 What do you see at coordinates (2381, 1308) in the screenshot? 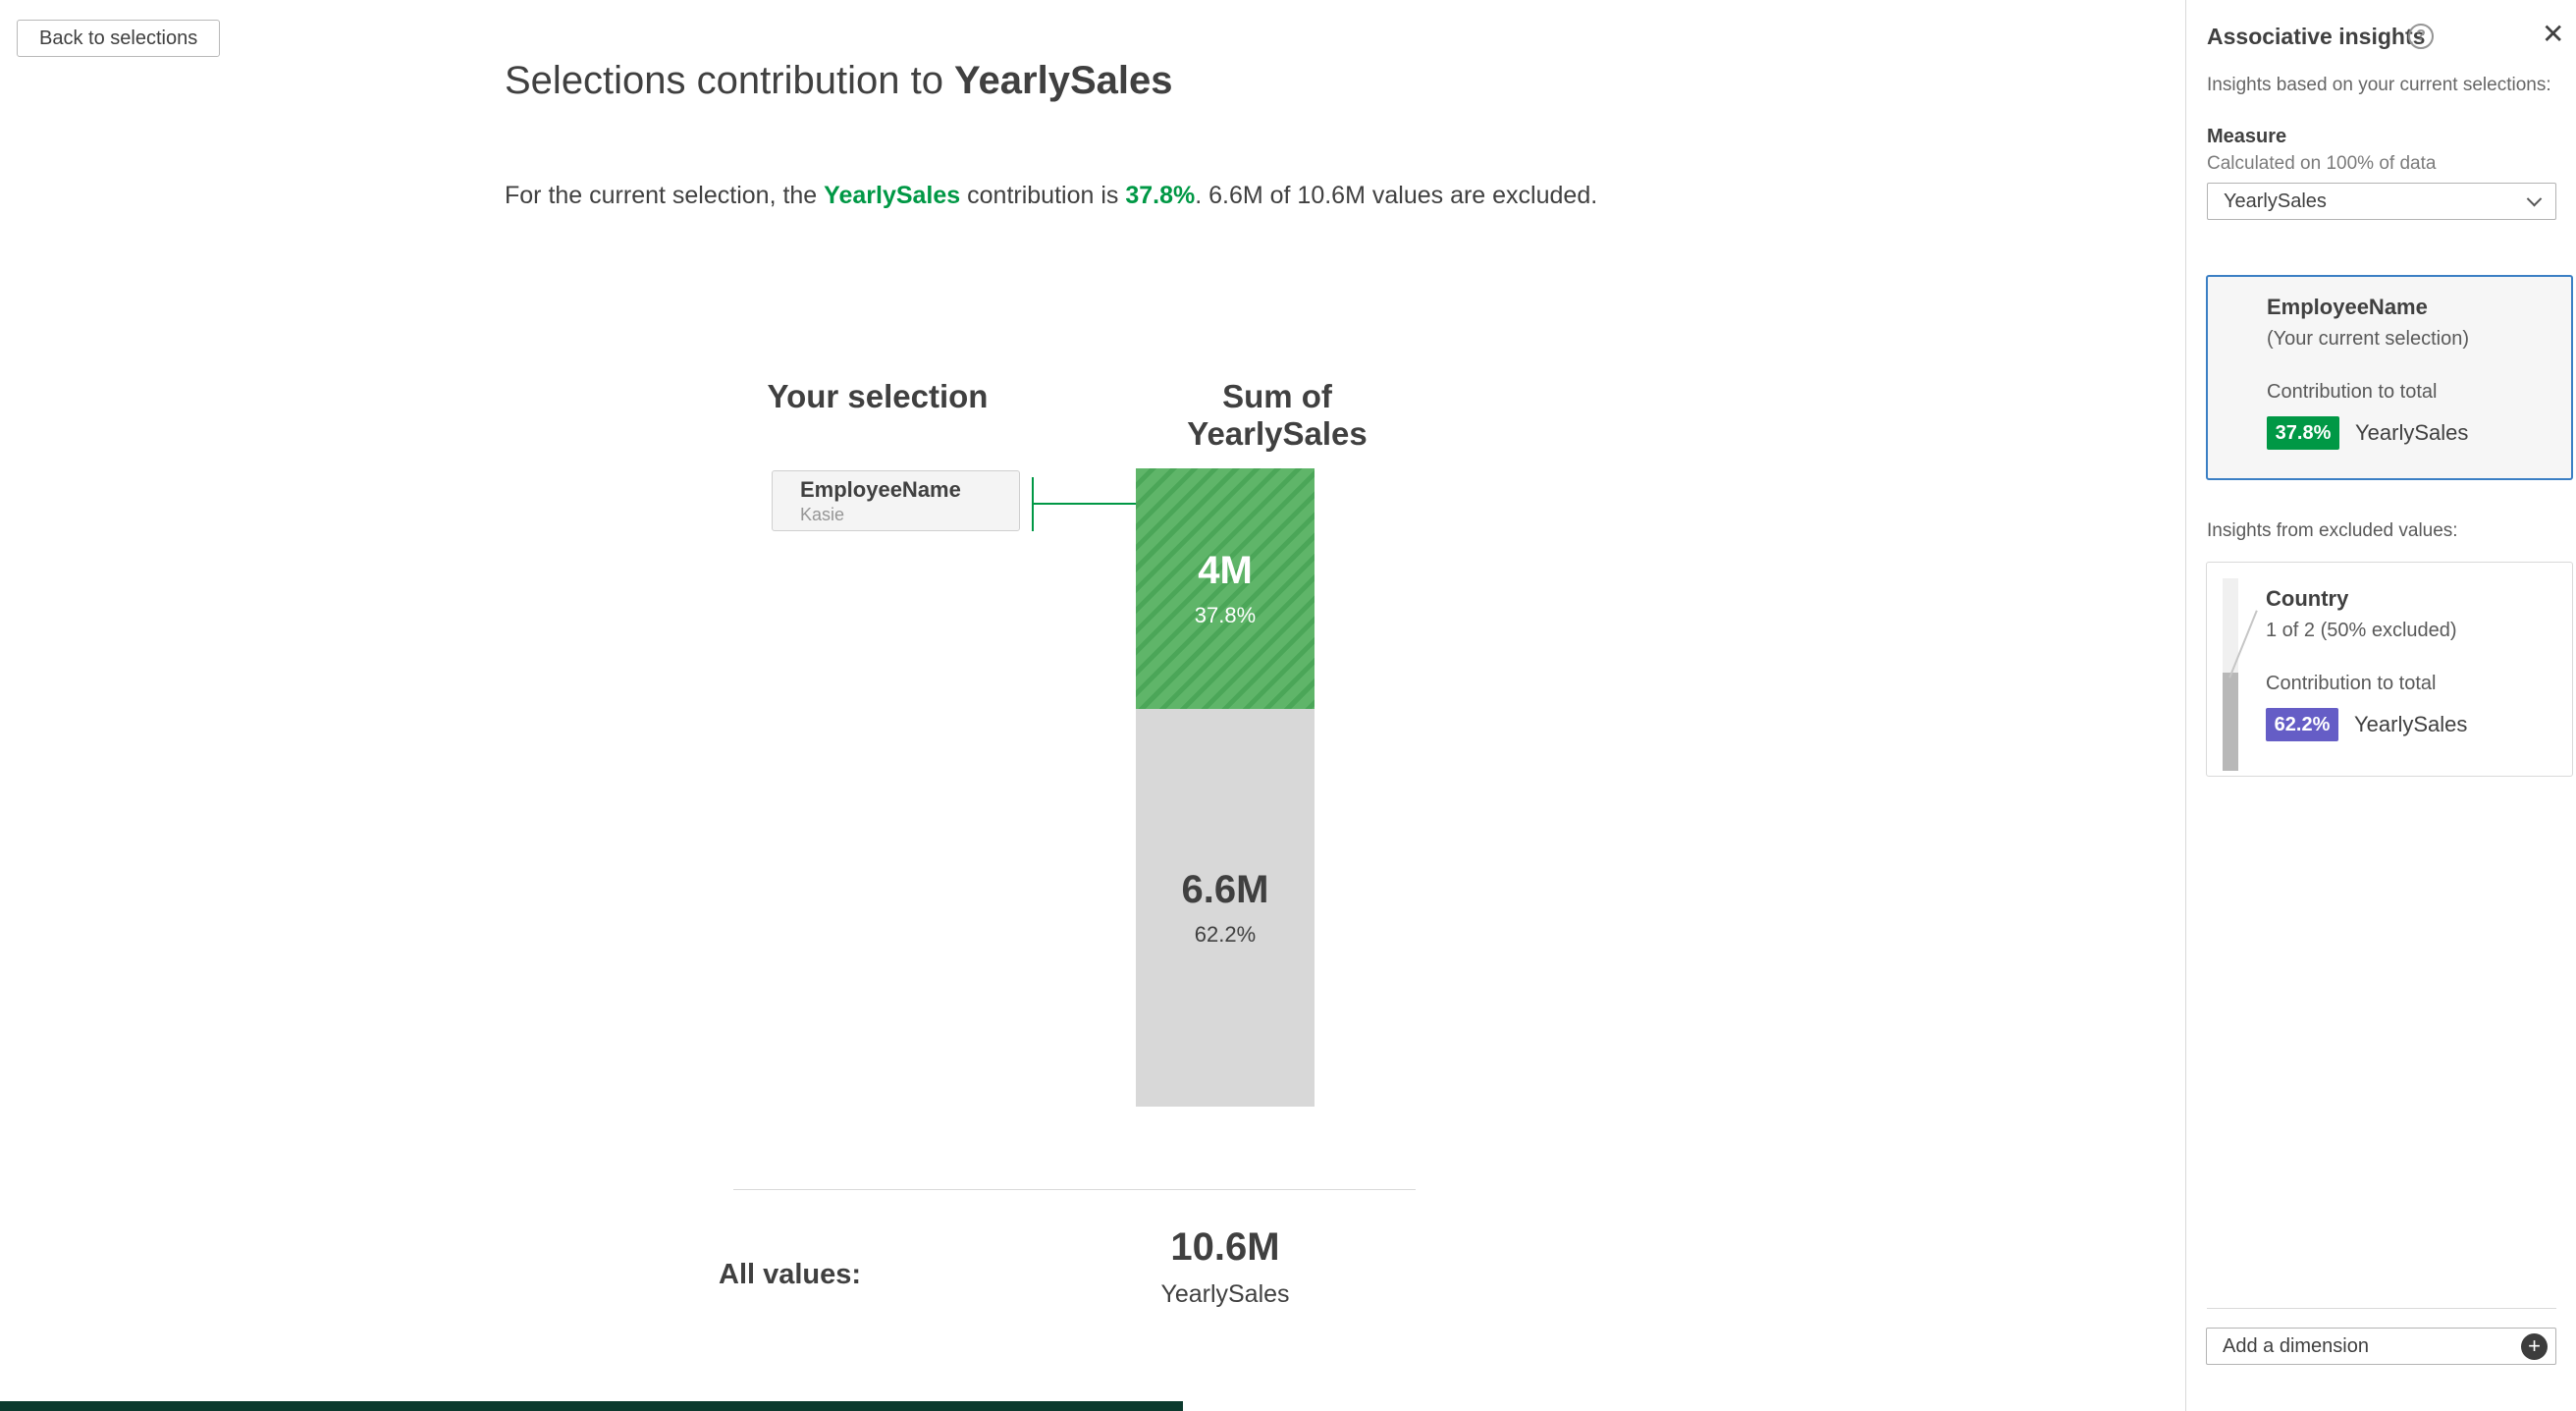
I see `sidebar-bottom-divider` at bounding box center [2381, 1308].